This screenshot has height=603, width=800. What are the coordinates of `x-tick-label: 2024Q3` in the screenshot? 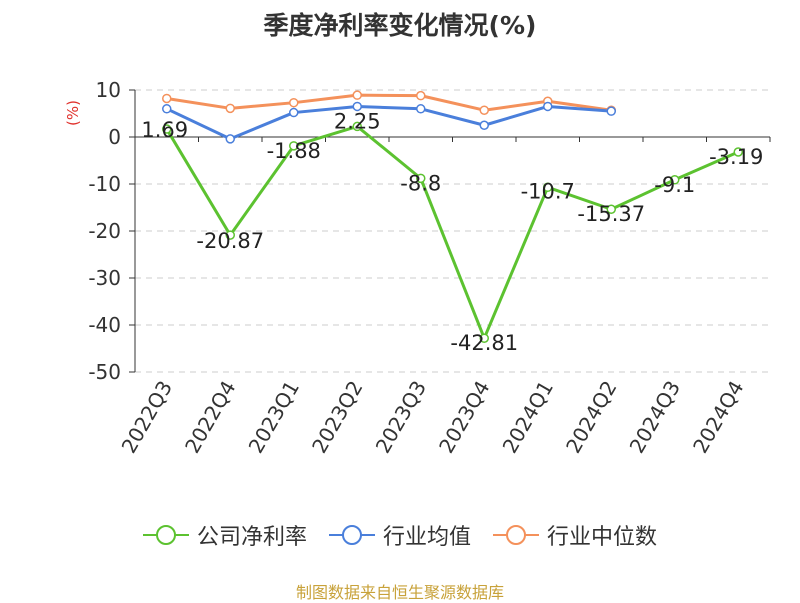 It's located at (655, 417).